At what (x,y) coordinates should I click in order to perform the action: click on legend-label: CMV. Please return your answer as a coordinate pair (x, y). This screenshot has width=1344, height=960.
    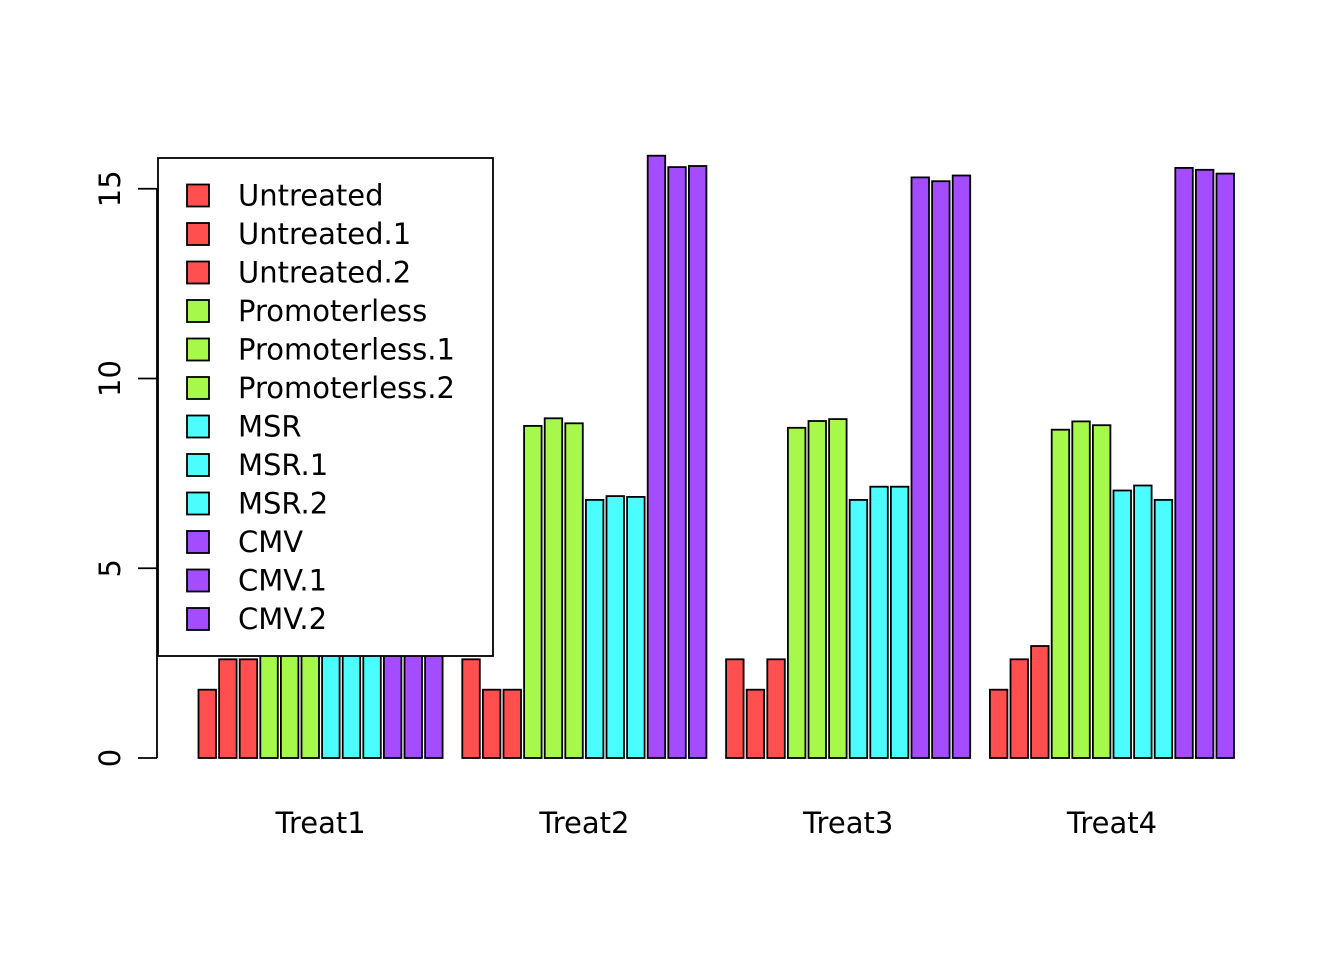
    Looking at the image, I should click on (270, 542).